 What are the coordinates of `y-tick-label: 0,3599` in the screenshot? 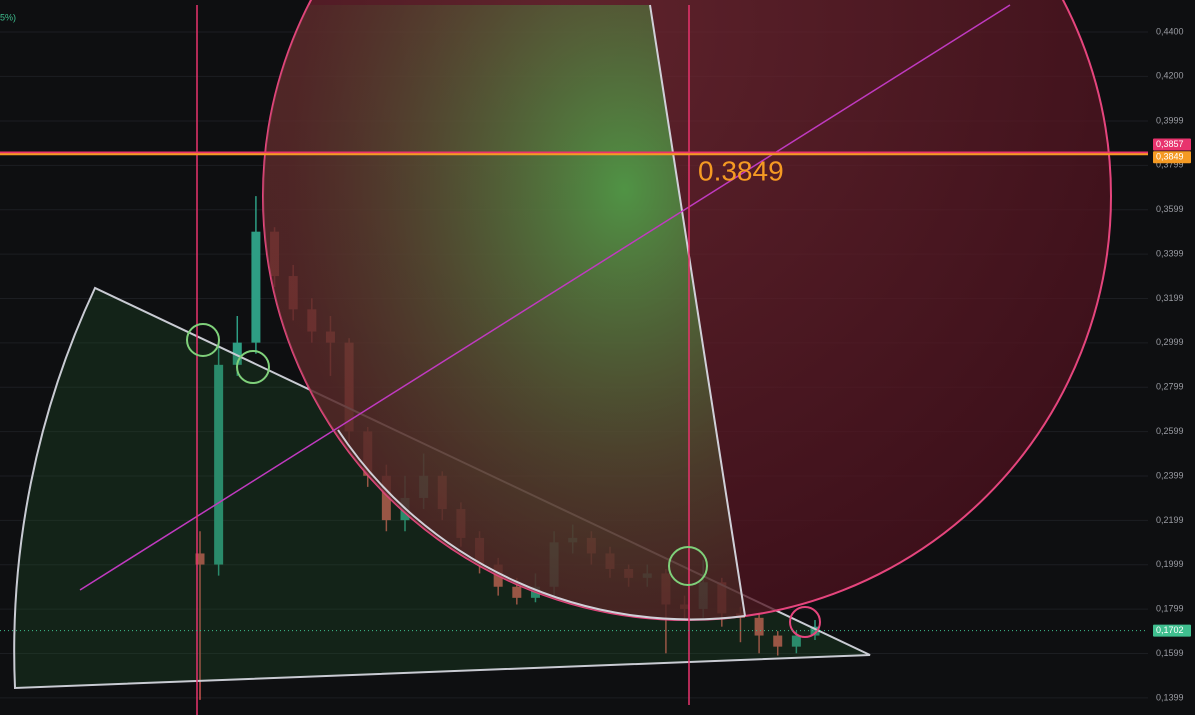 It's located at (1170, 209).